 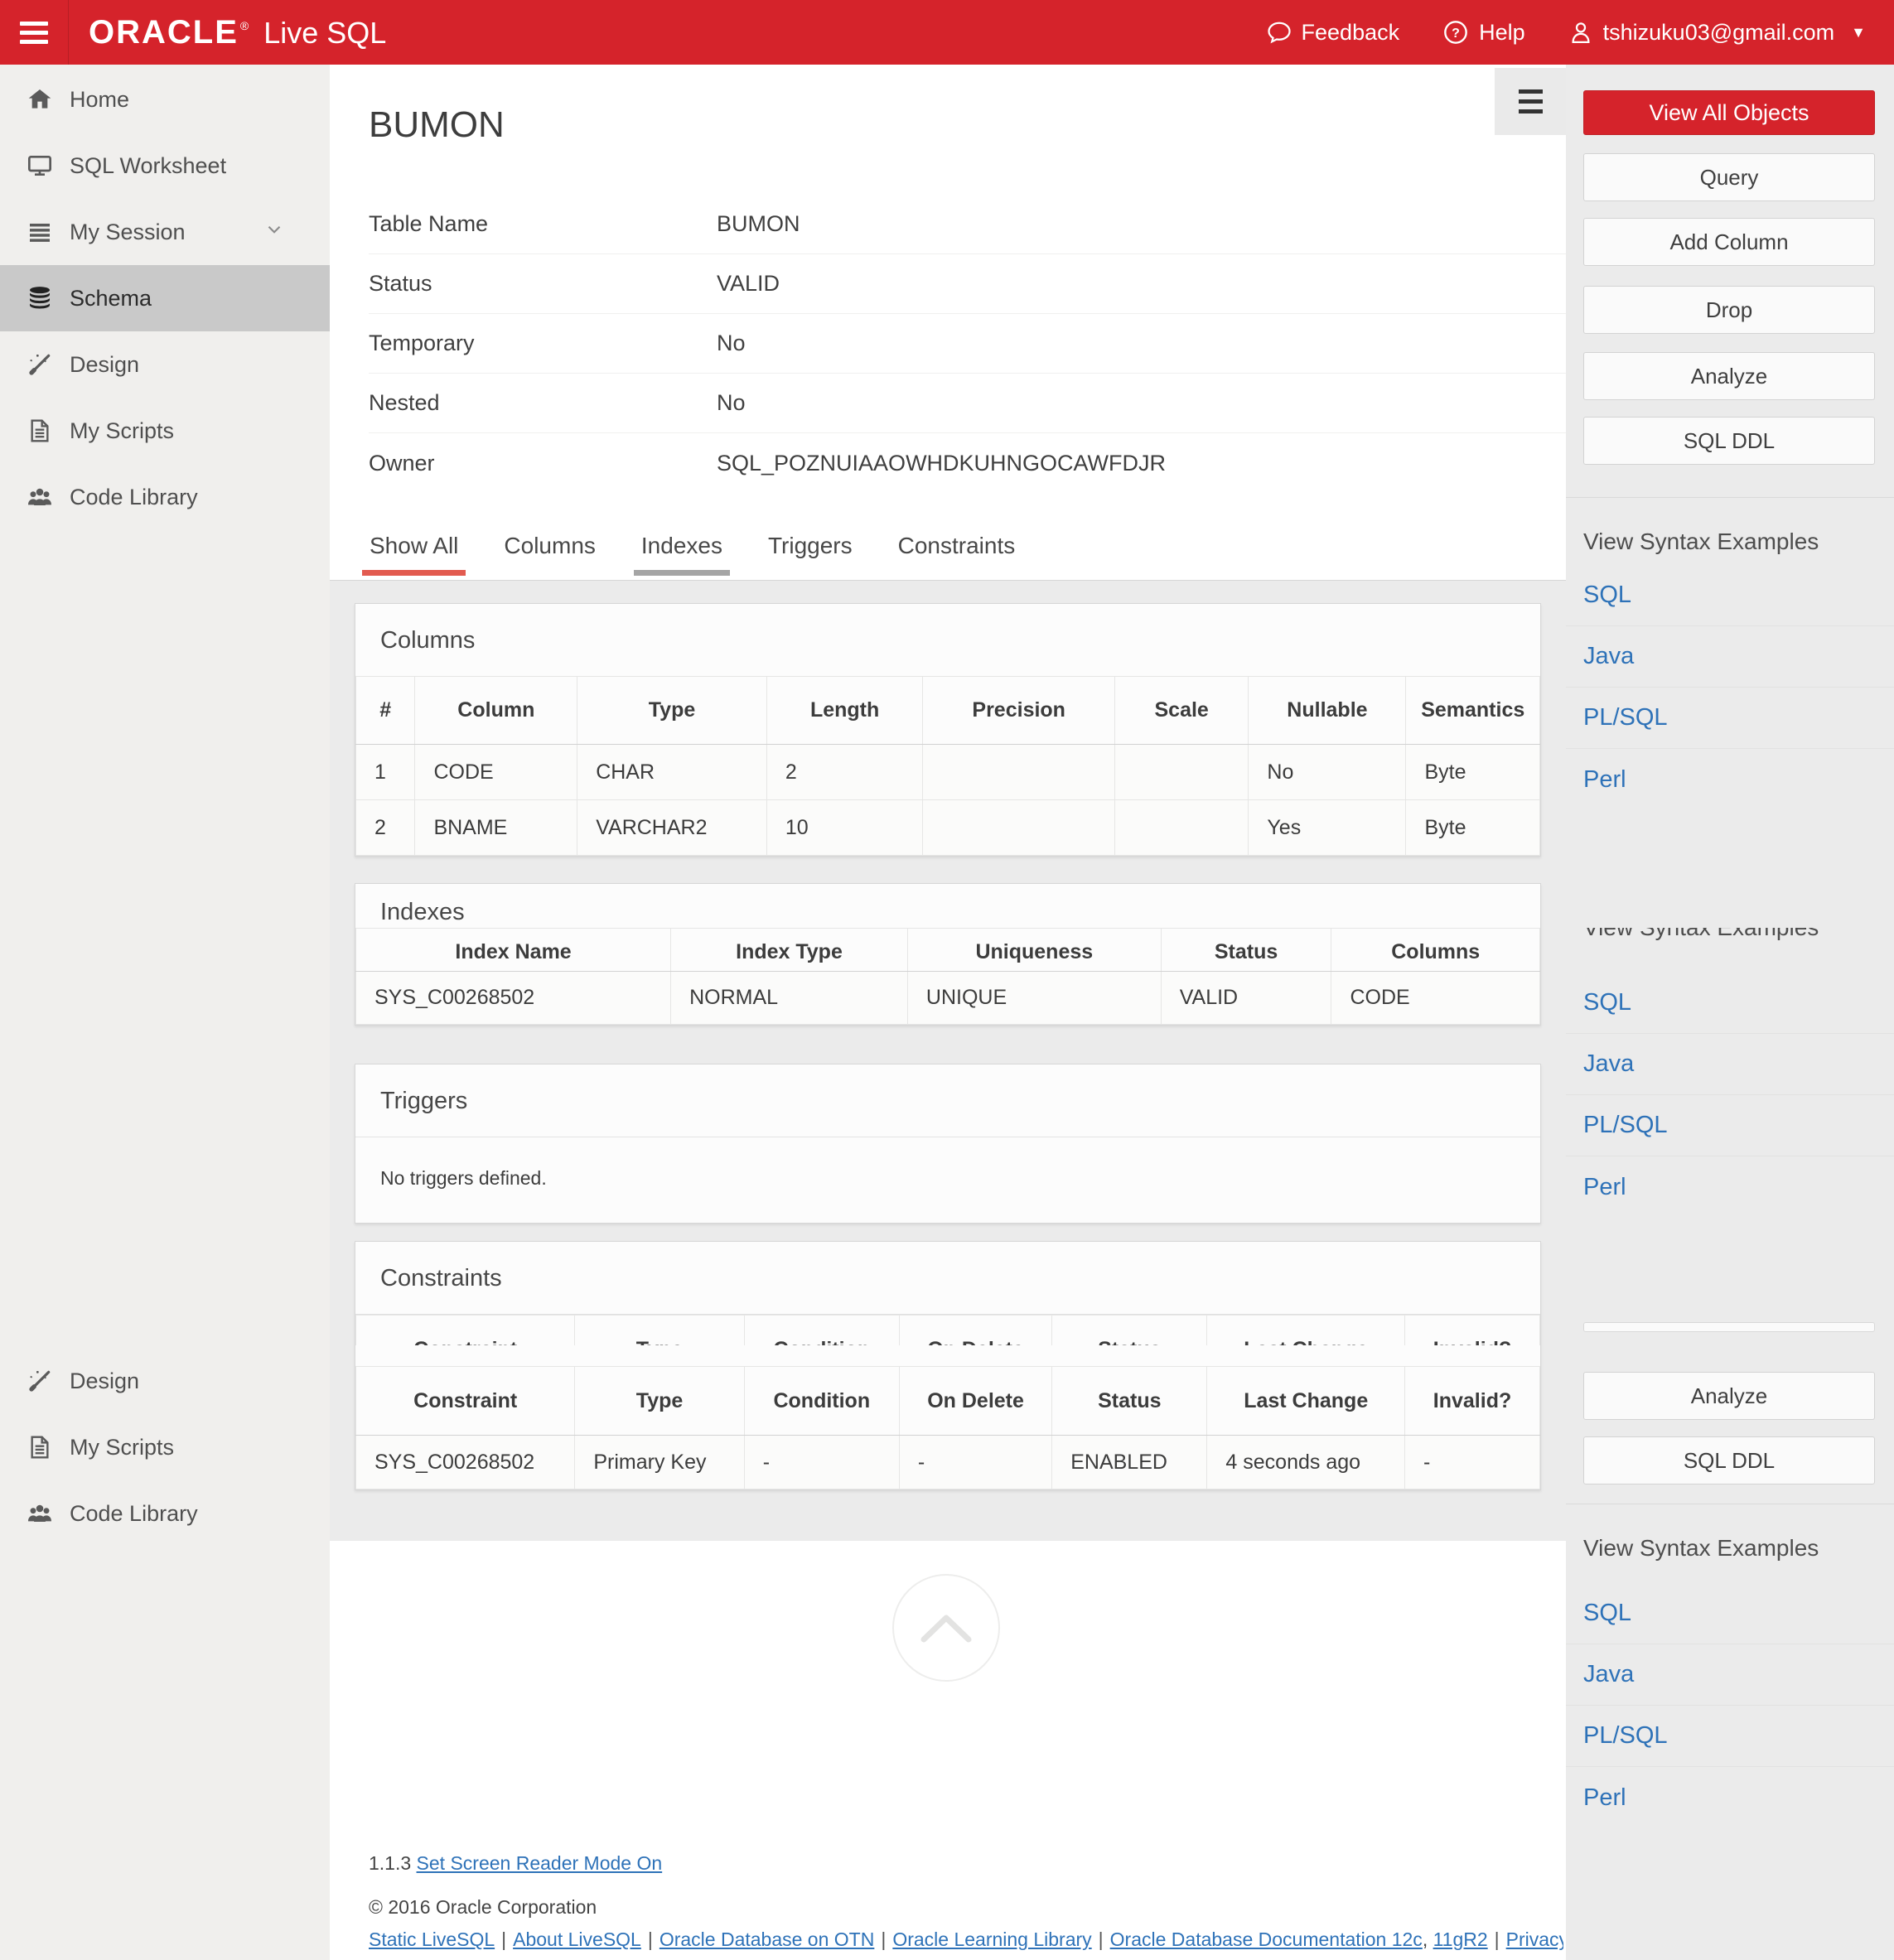 What do you see at coordinates (441, 1278) in the screenshot?
I see `constraints-card-title: Constraints` at bounding box center [441, 1278].